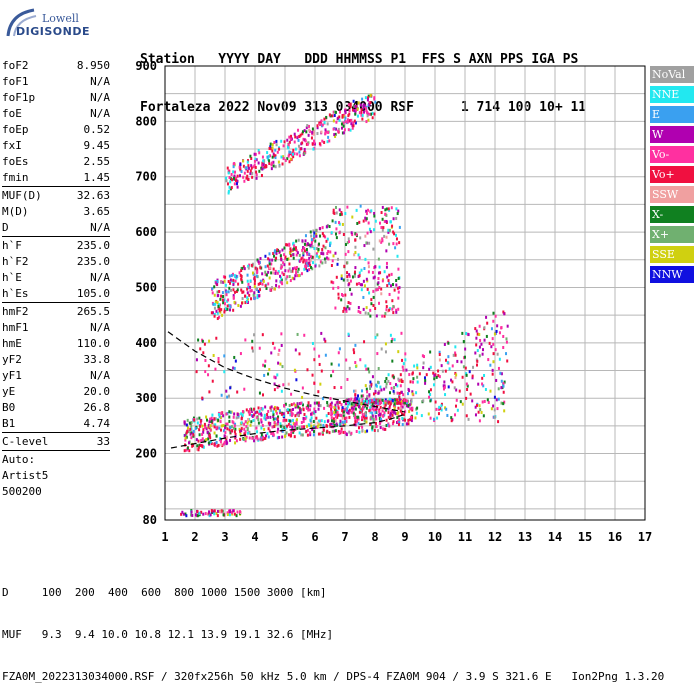 The image size is (700, 698). I want to click on param-key: C-level, so click(25, 441).